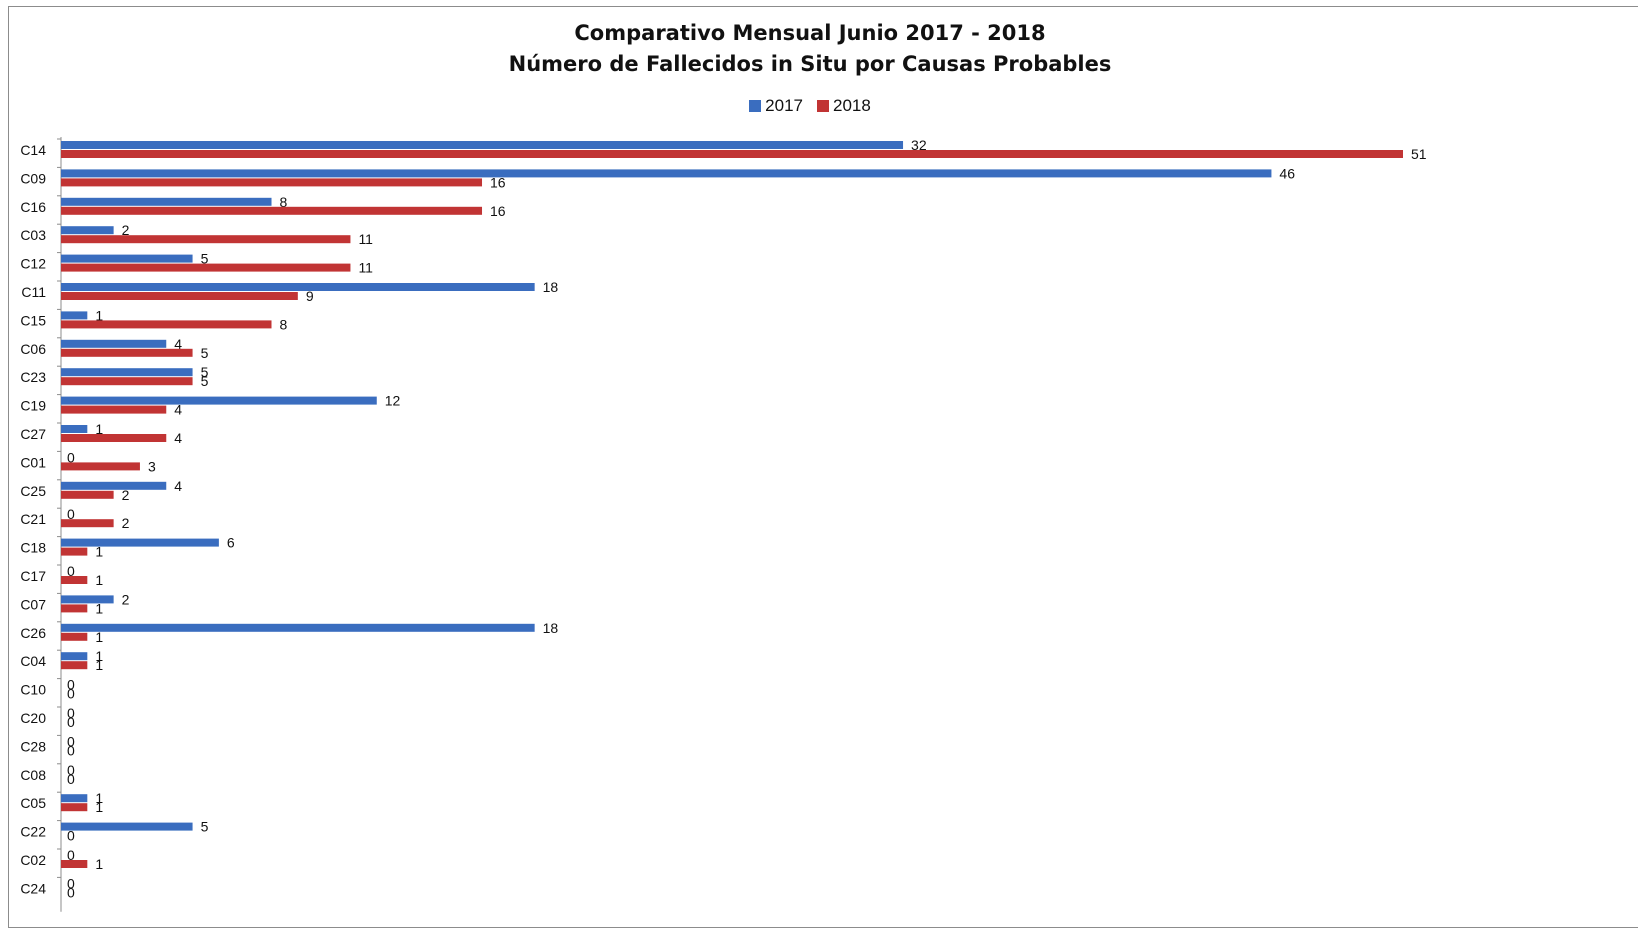 This screenshot has height=928, width=1638. What do you see at coordinates (298, 287) in the screenshot?
I see `bar-2017-c11` at bounding box center [298, 287].